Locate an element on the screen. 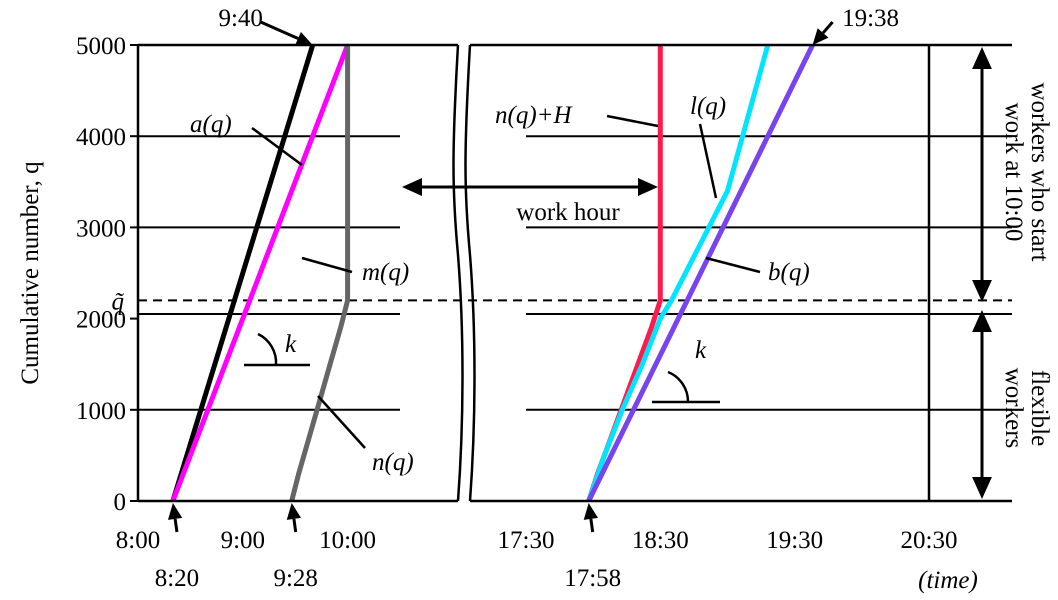 The width and height of the screenshot is (1058, 600). series-label-3: n(q)+H is located at coordinates (534, 115).